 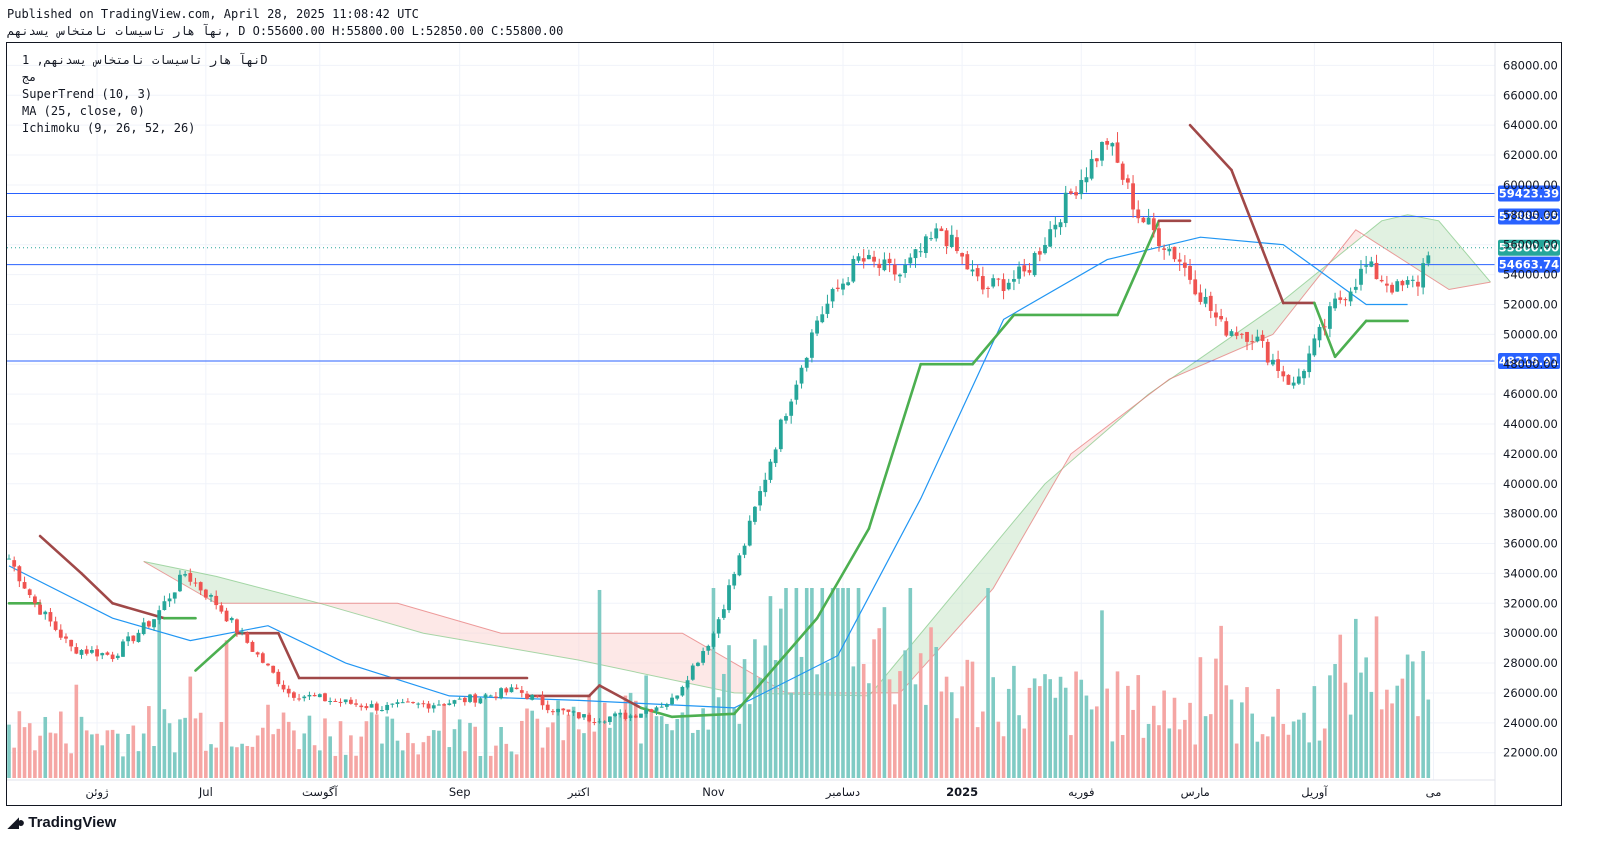 What do you see at coordinates (72, 822) in the screenshot?
I see `tradingview-logo-text: TradingView` at bounding box center [72, 822].